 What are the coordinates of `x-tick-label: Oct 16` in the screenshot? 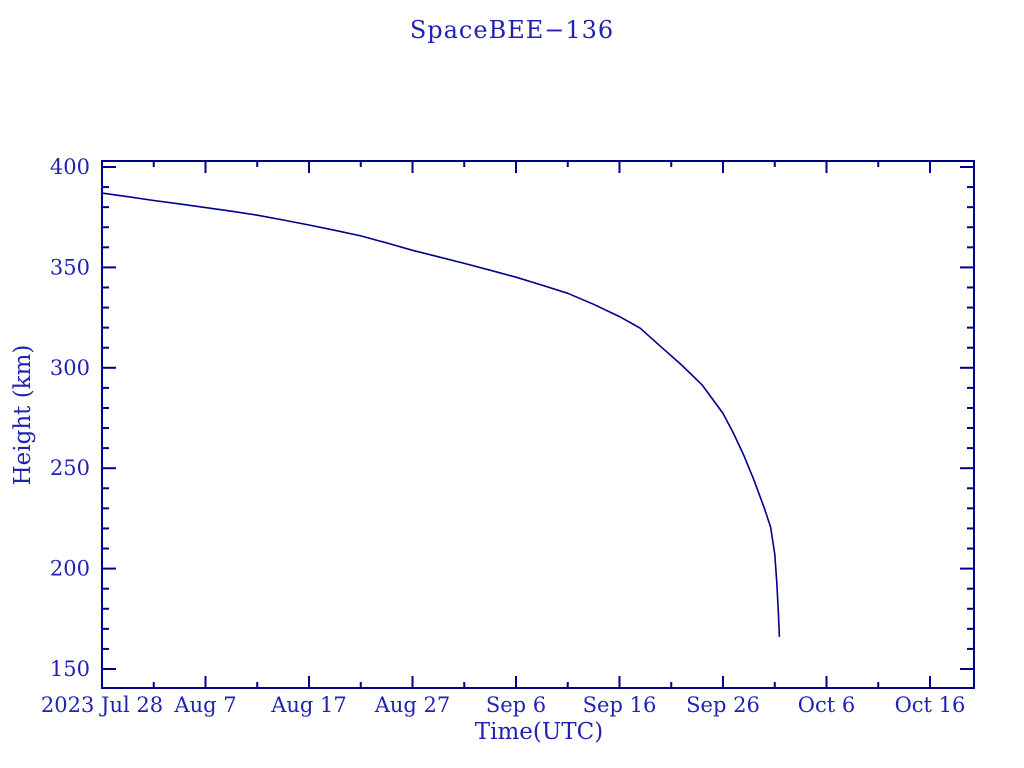 It's located at (930, 705).